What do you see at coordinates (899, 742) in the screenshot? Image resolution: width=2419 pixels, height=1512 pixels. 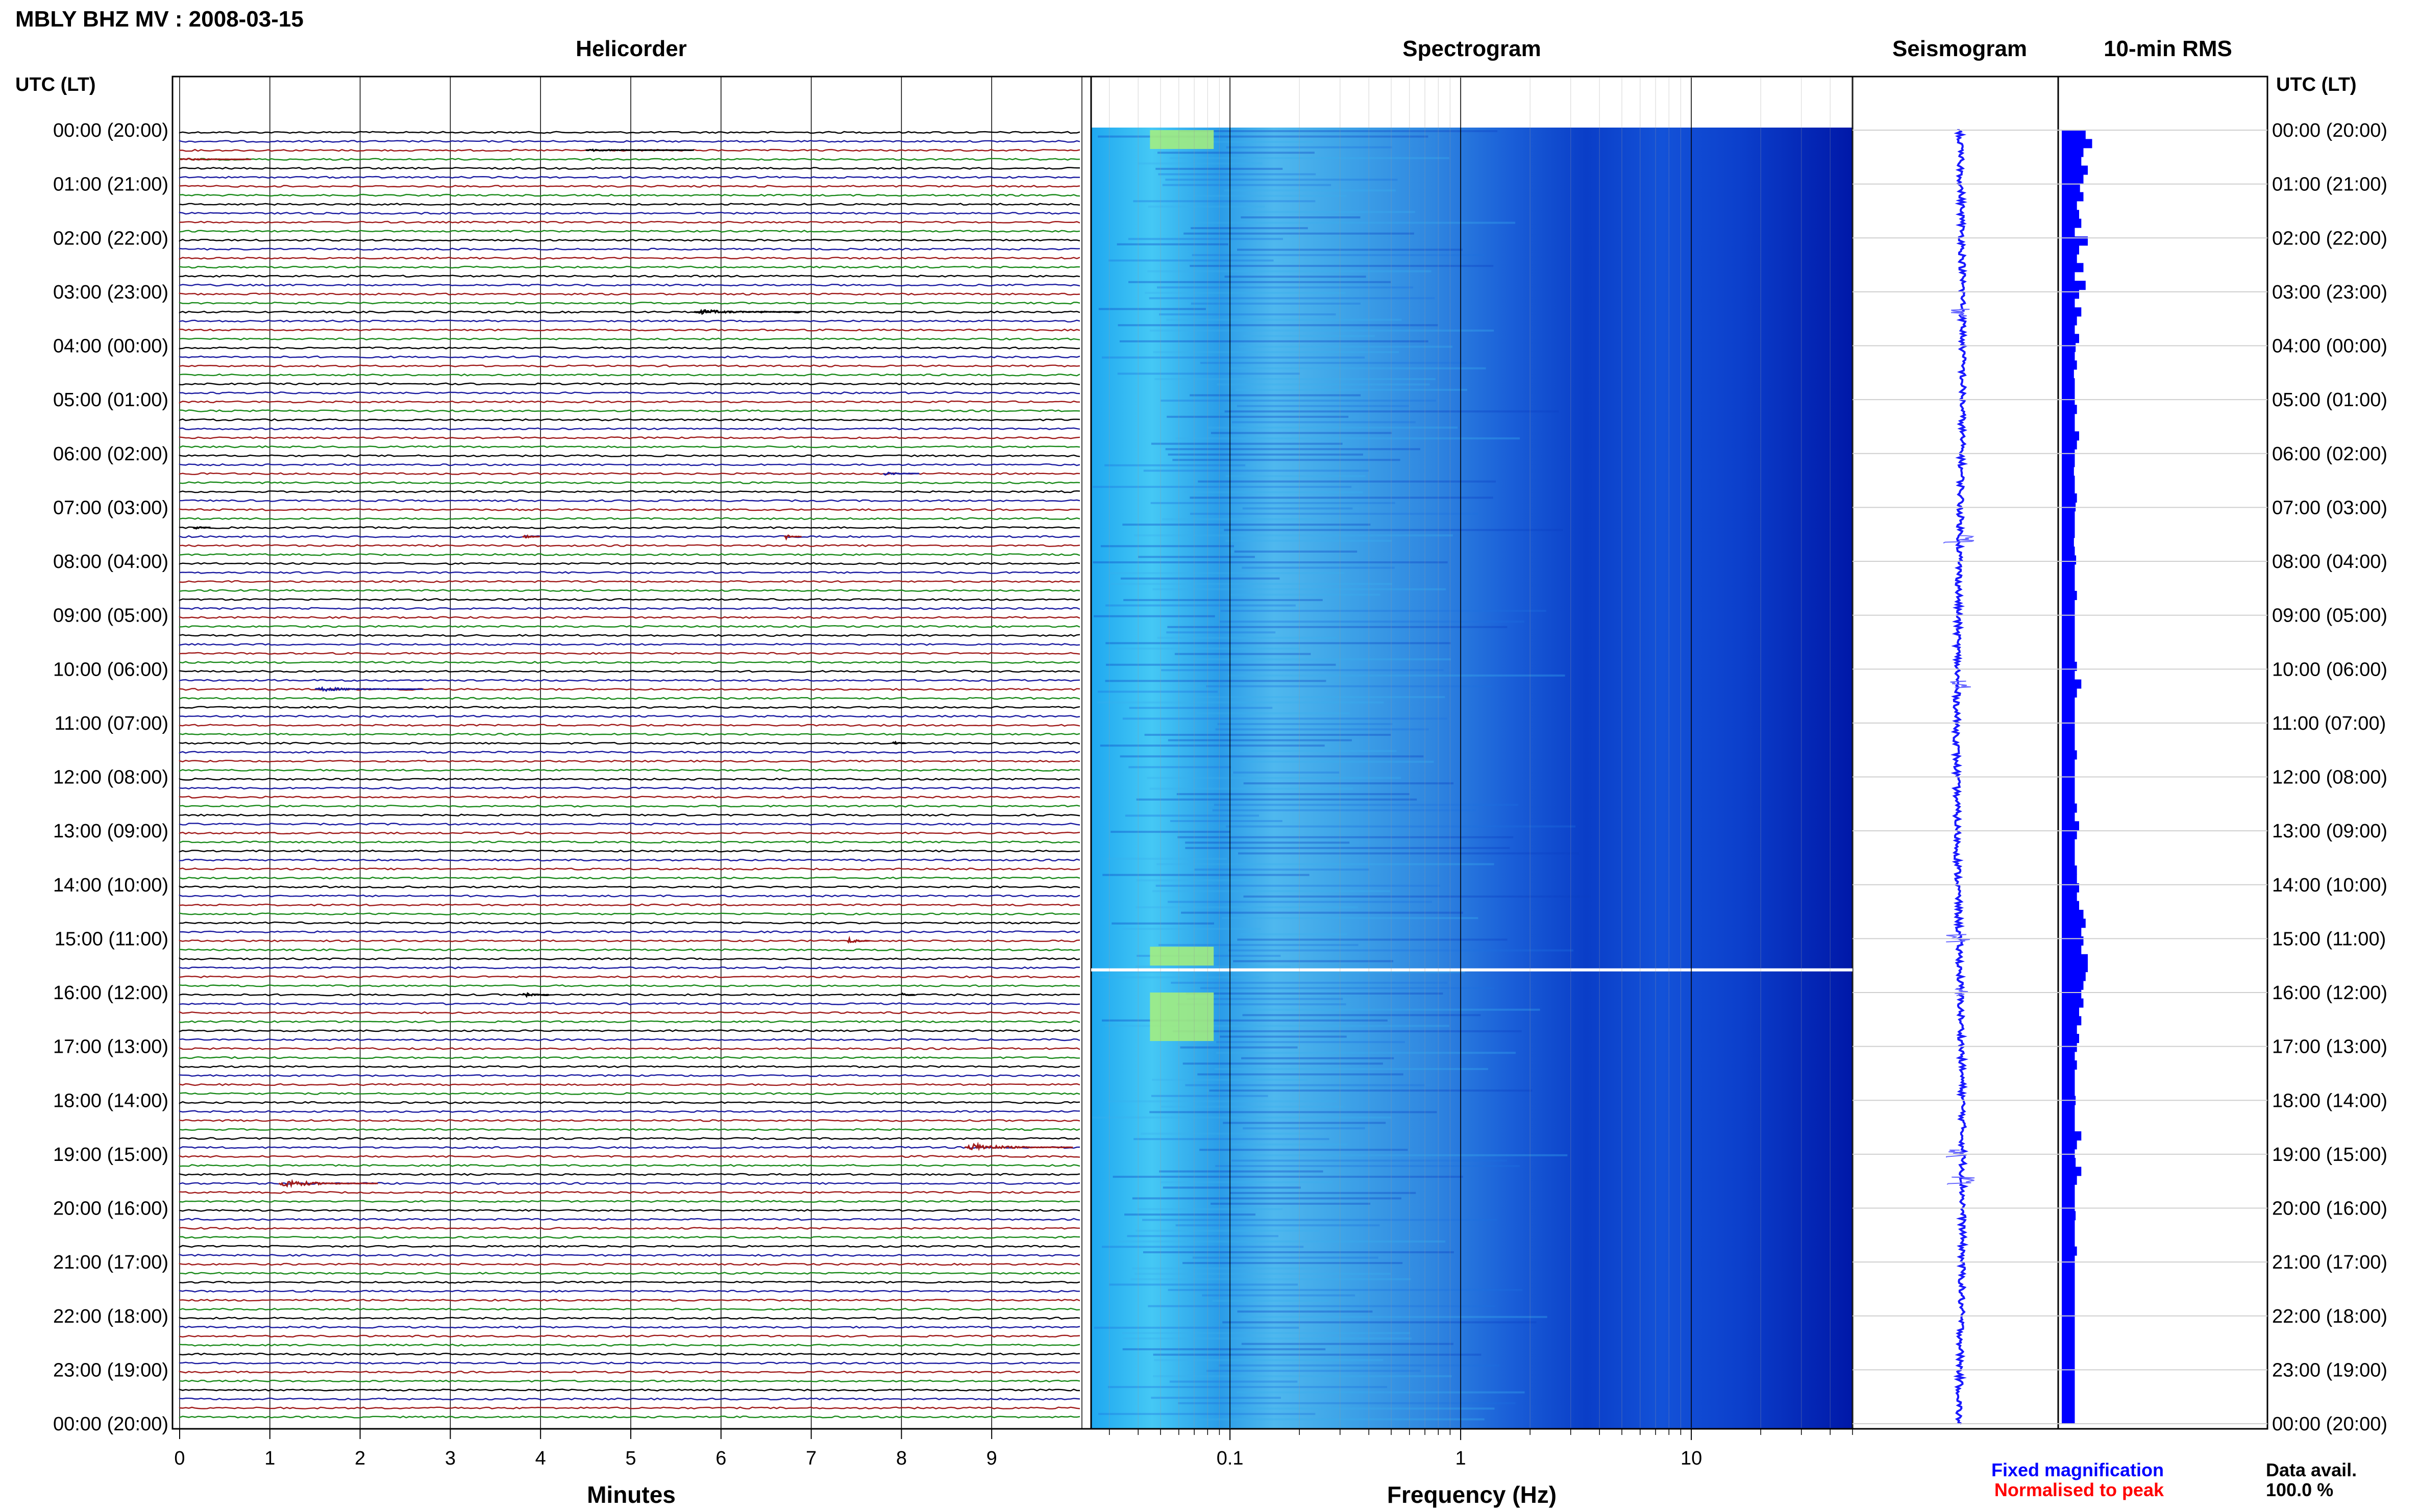 I see `helicorder-event` at bounding box center [899, 742].